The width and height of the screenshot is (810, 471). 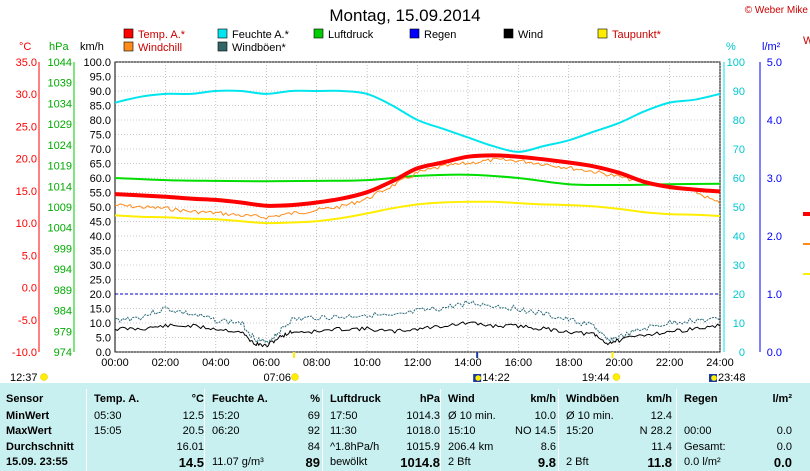 What do you see at coordinates (417, 212) in the screenshot?
I see `series-line-taupunkt` at bounding box center [417, 212].